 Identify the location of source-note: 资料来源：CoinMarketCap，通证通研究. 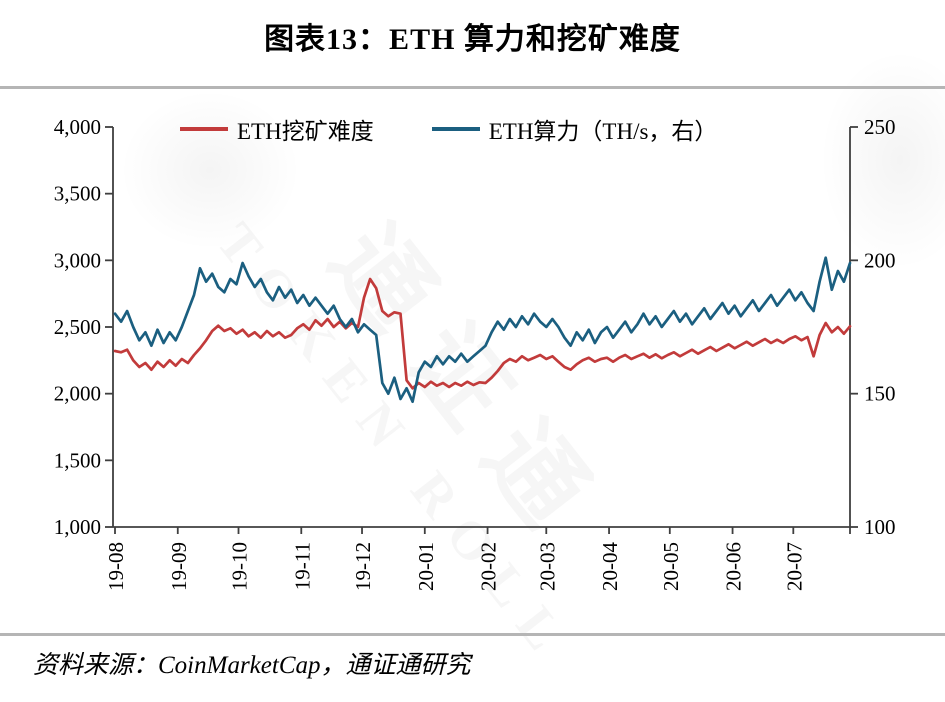
(252, 665).